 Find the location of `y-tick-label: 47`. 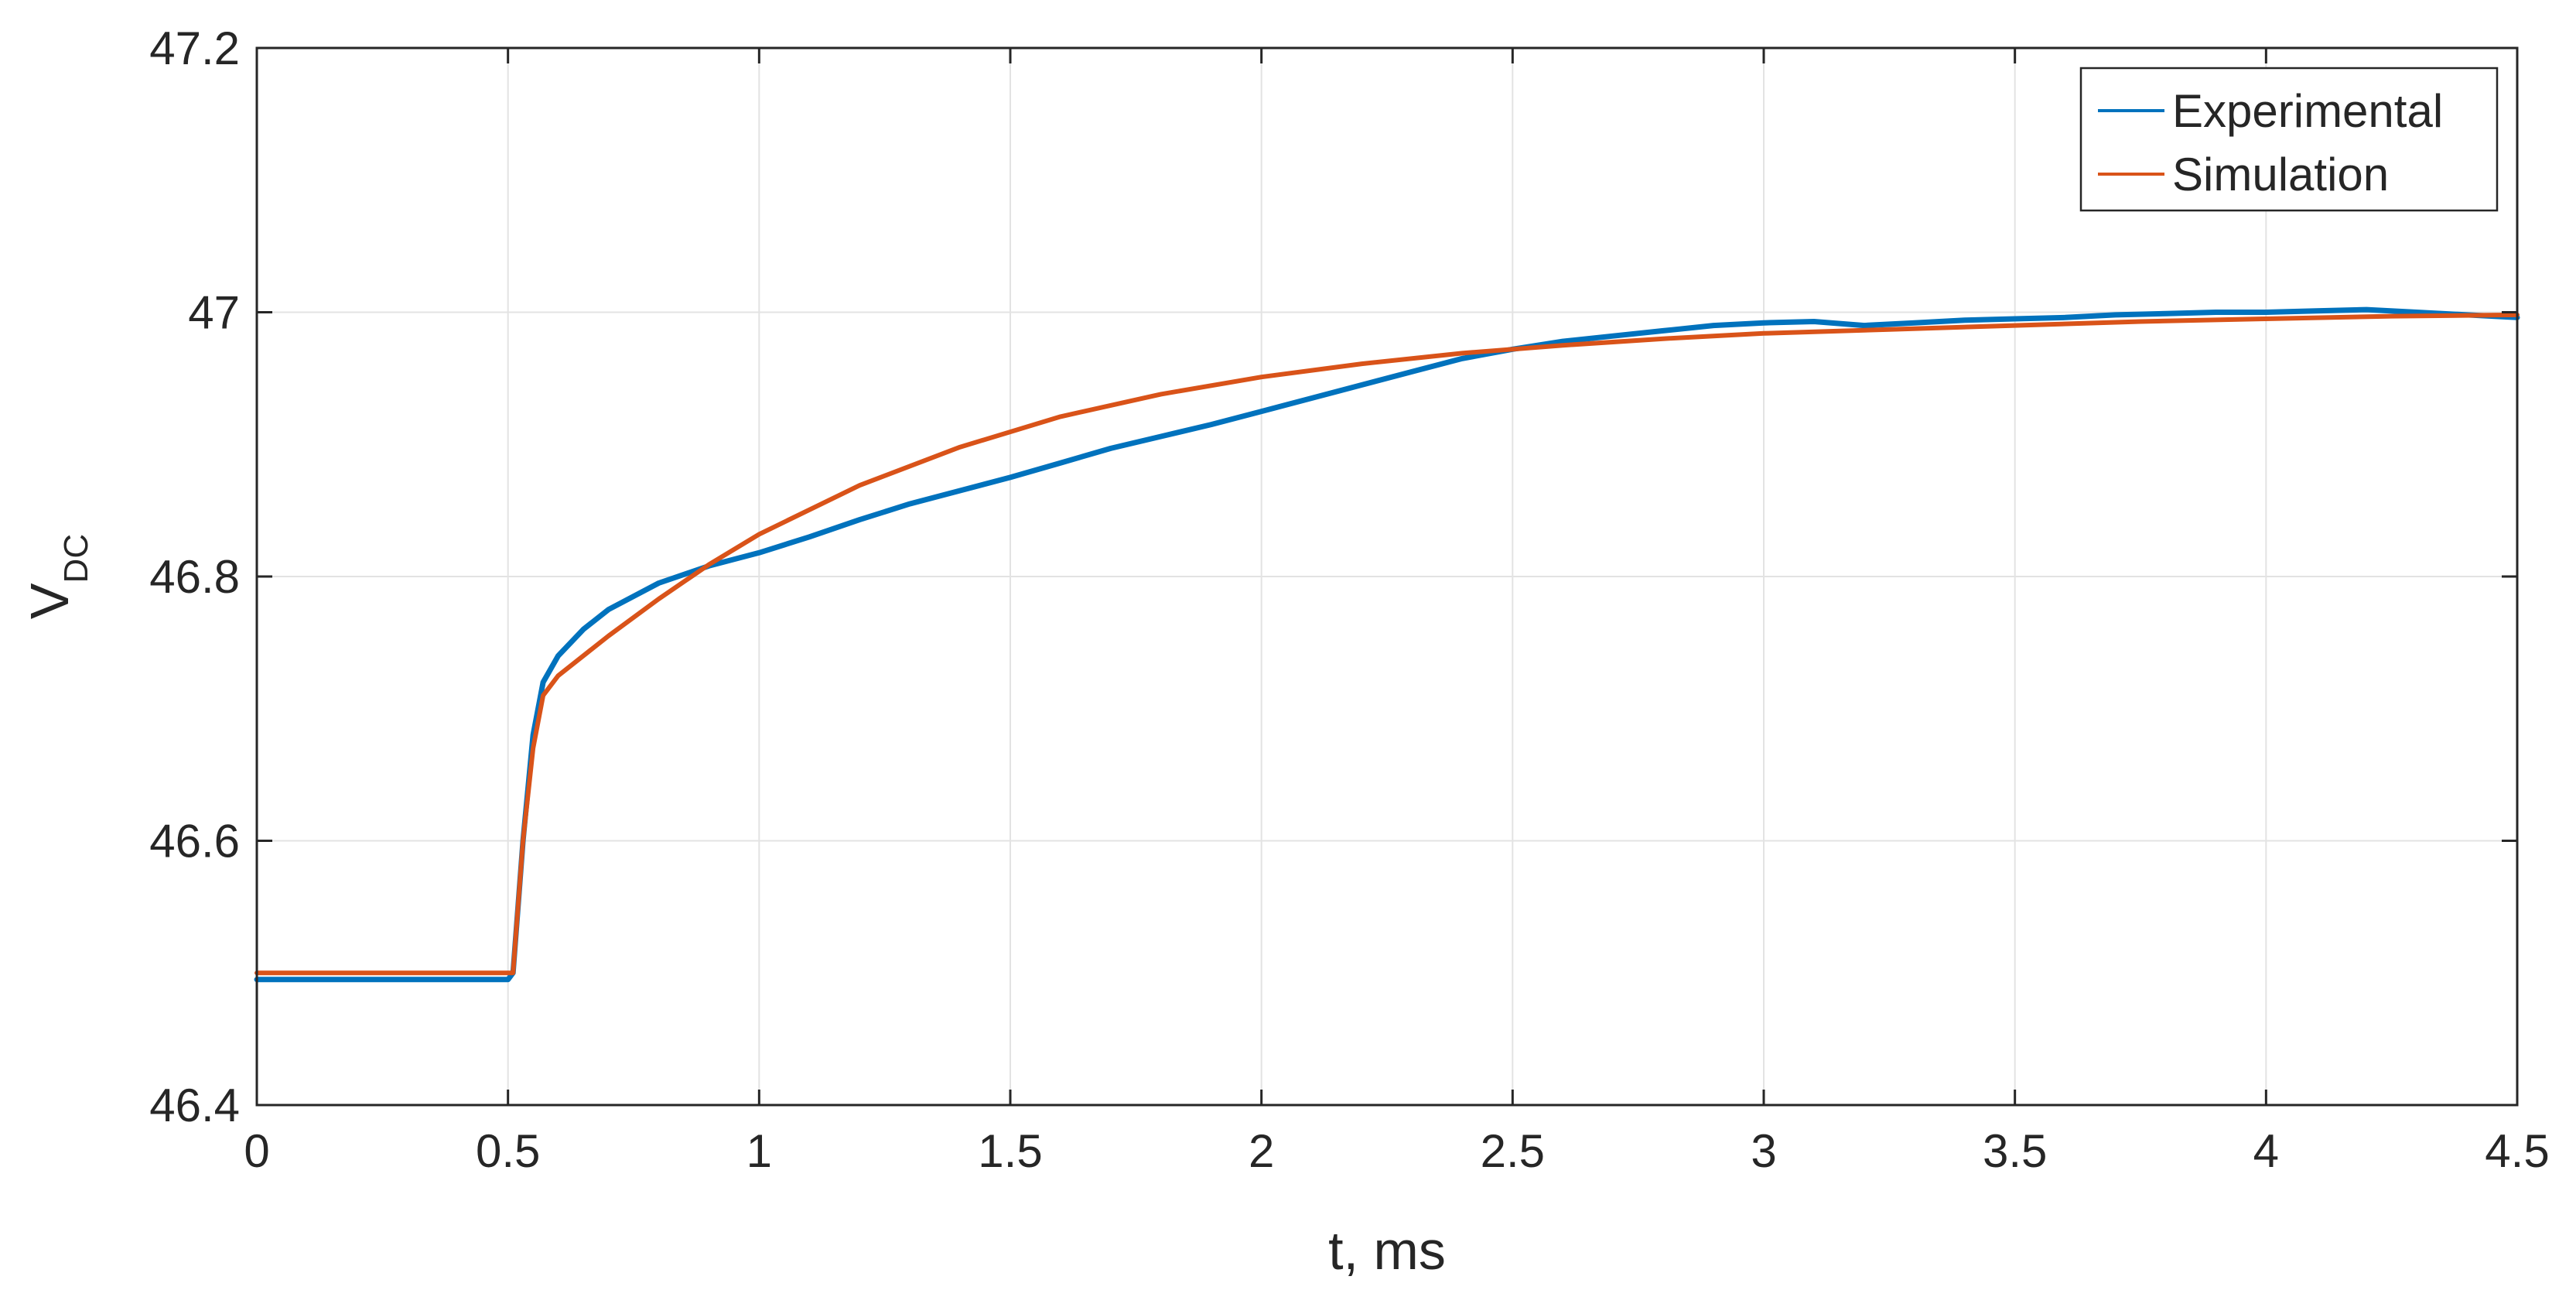

y-tick-label: 47 is located at coordinates (214, 313).